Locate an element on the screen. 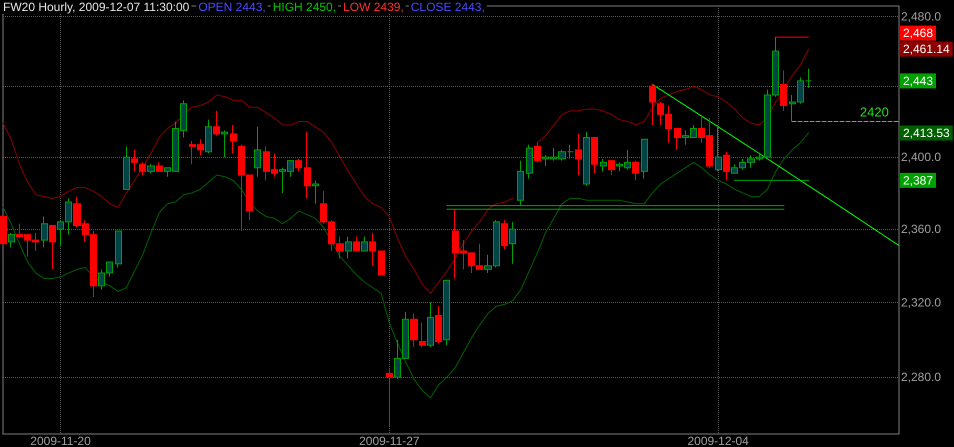 This screenshot has width=954, height=447. x-tick-label: 2009-11-20 is located at coordinates (61, 440).